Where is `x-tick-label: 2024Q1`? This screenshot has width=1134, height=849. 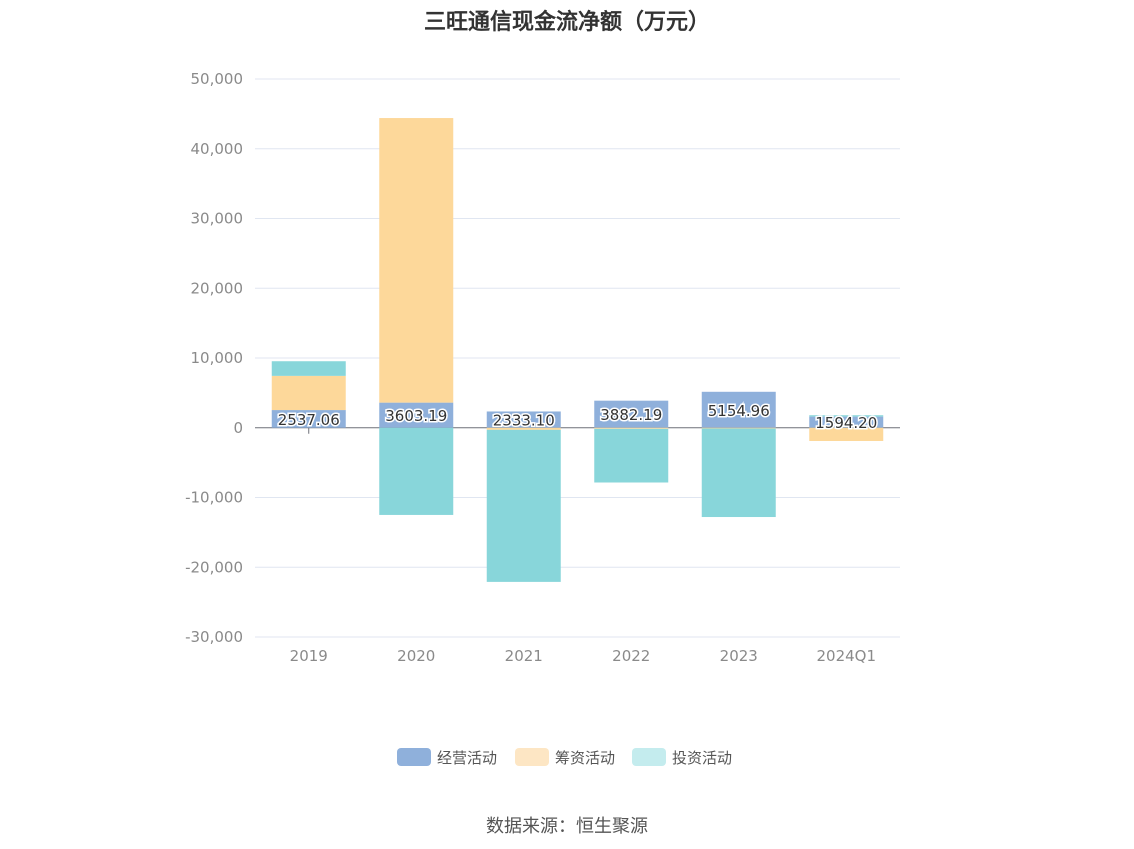 x-tick-label: 2024Q1 is located at coordinates (846, 656).